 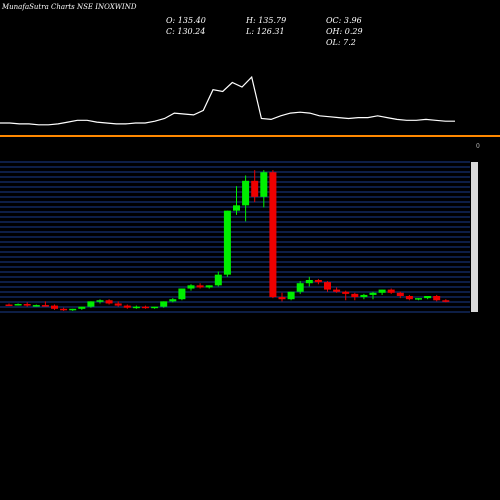 What do you see at coordinates (185, 31) in the screenshot?
I see `close-value: C: 130.24` at bounding box center [185, 31].